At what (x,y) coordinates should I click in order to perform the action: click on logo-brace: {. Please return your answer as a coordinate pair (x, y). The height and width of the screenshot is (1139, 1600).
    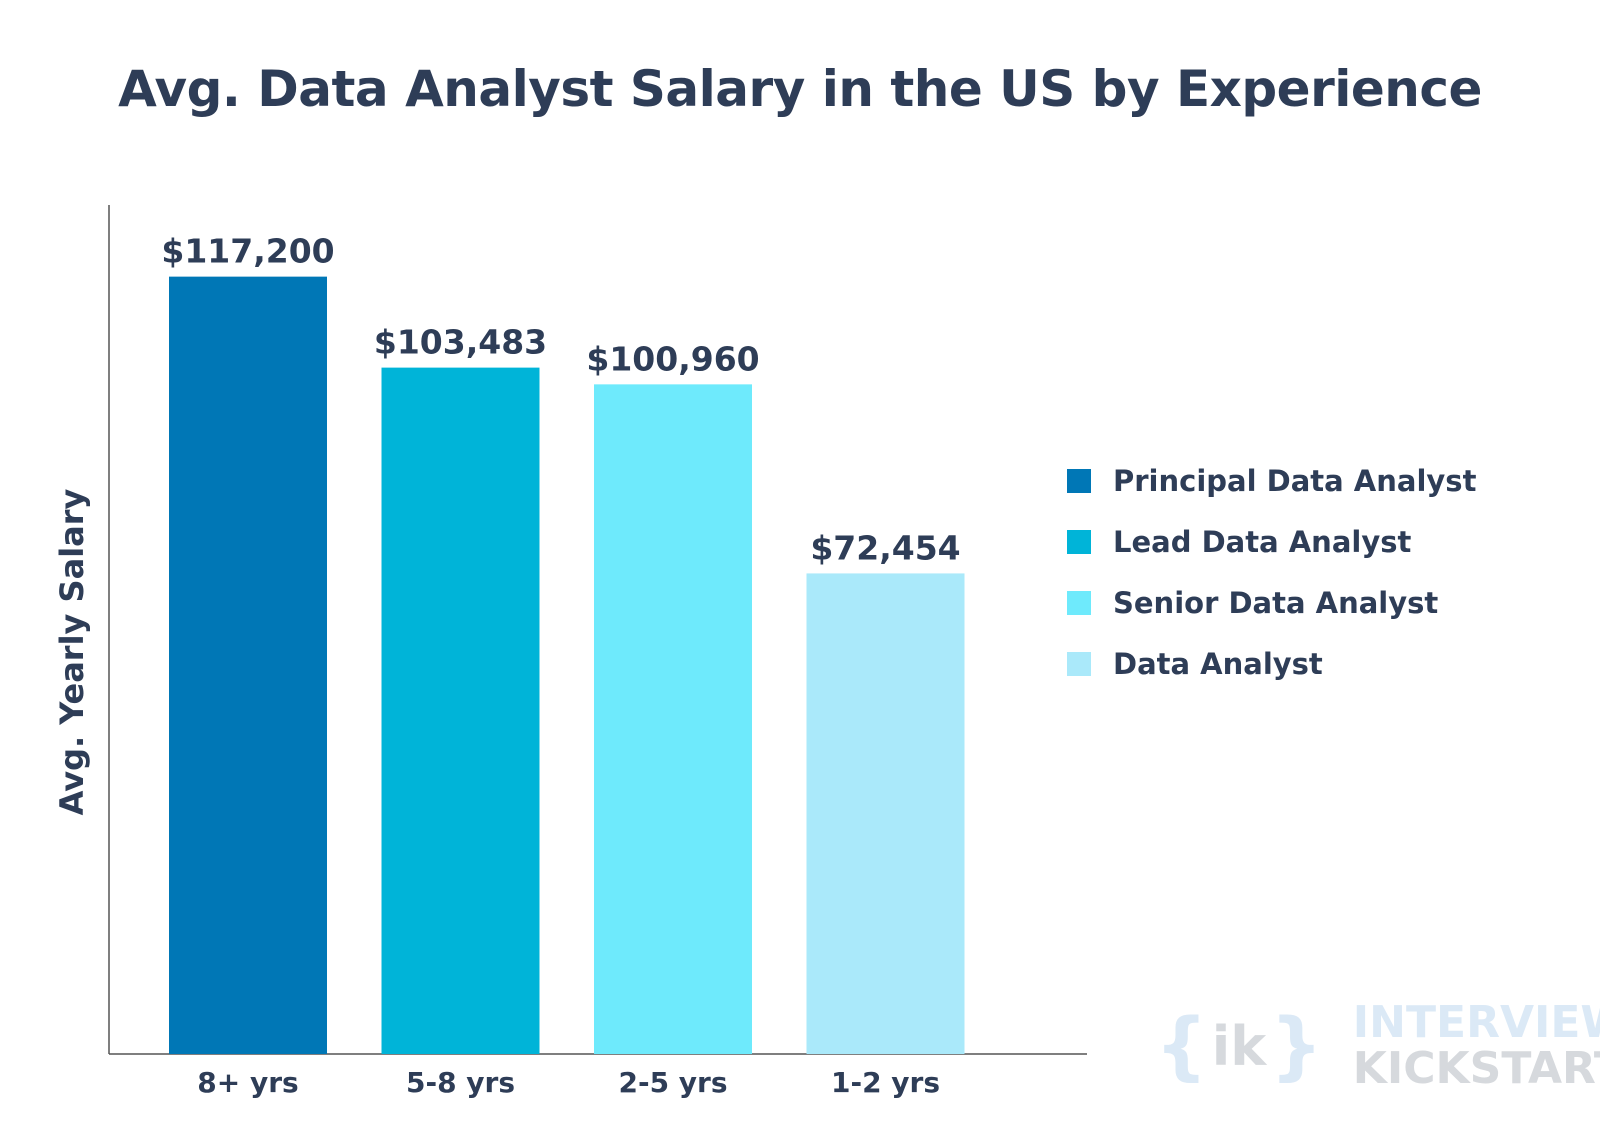
    Looking at the image, I should click on (1181, 1046).